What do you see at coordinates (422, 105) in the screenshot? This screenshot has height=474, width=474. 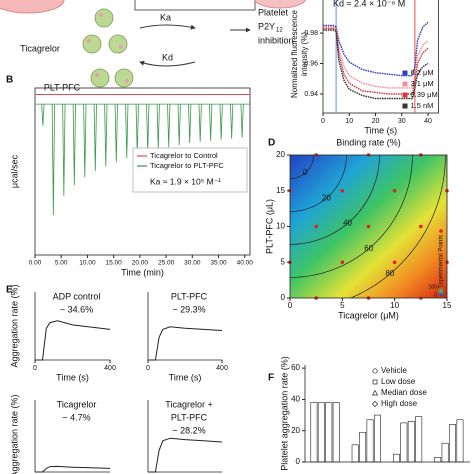 I see `legend-label: 1.5 nM` at bounding box center [422, 105].